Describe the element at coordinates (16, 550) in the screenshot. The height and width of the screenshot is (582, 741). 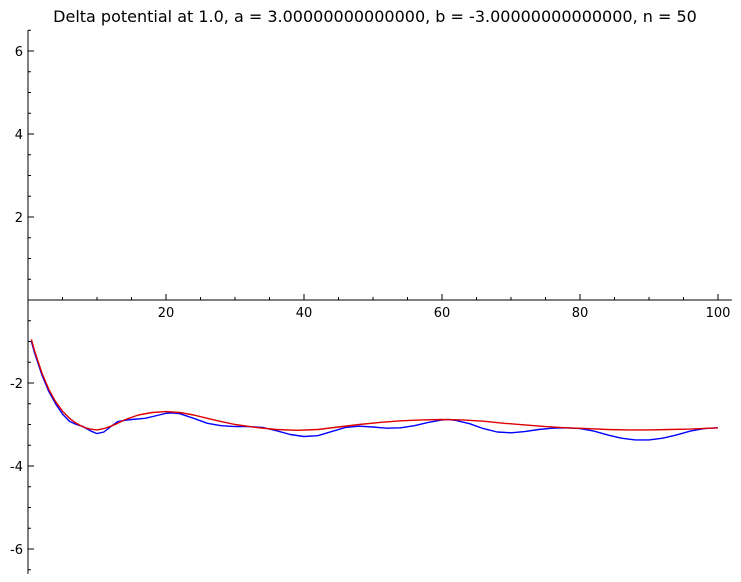
I see `y-tick-label: -6` at that location.